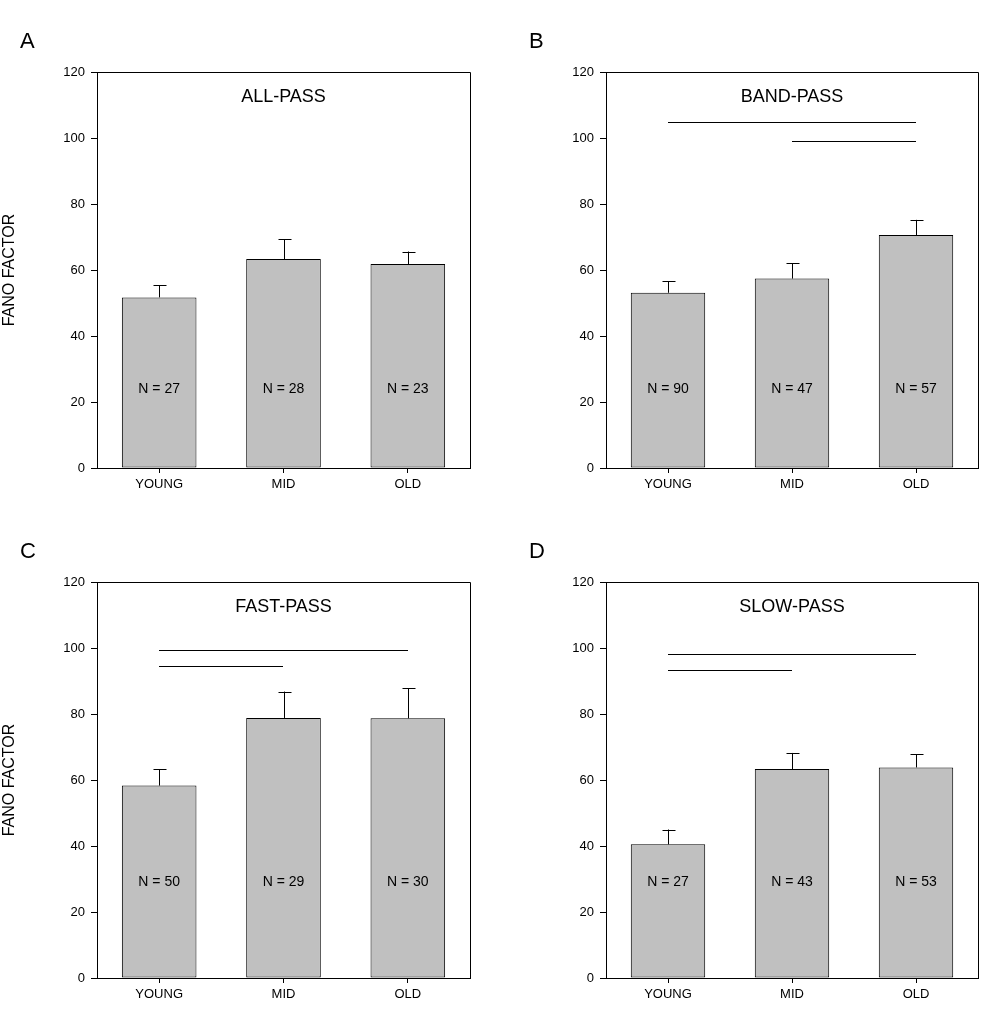 The image size is (993, 1013). I want to click on annotation: N = 43, so click(792, 880).